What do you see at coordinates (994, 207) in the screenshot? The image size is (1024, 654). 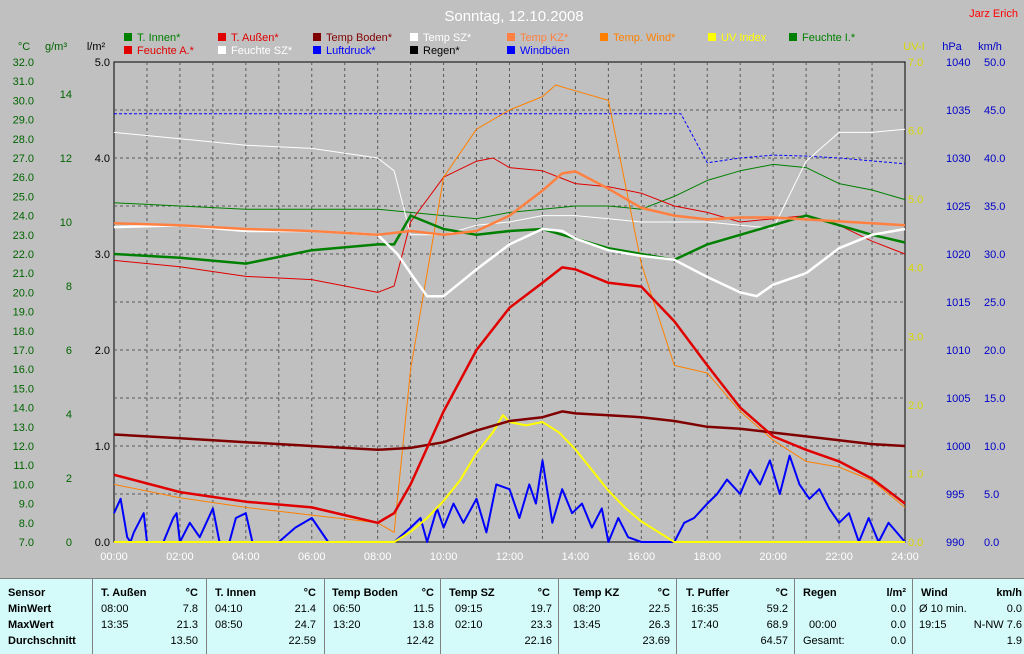 I see `wind-tick-label: 35.0` at bounding box center [994, 207].